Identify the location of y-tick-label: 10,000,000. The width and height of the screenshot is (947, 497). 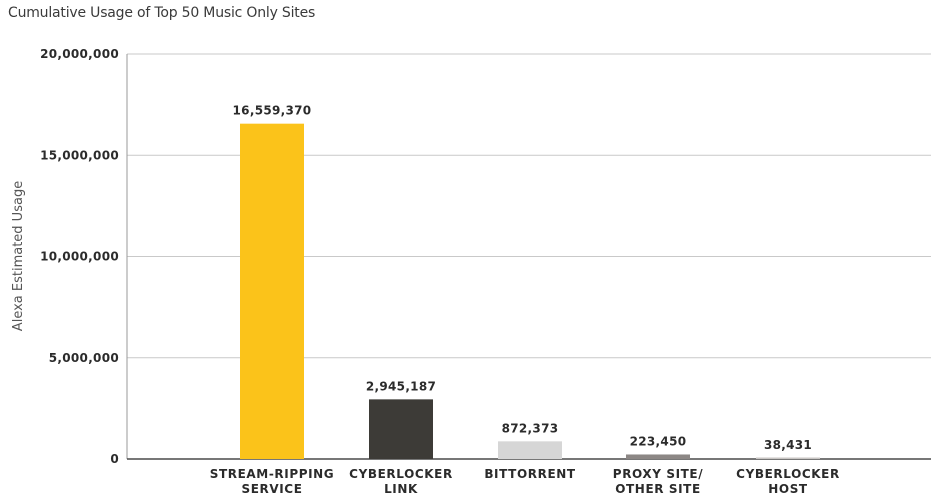
(79, 257).